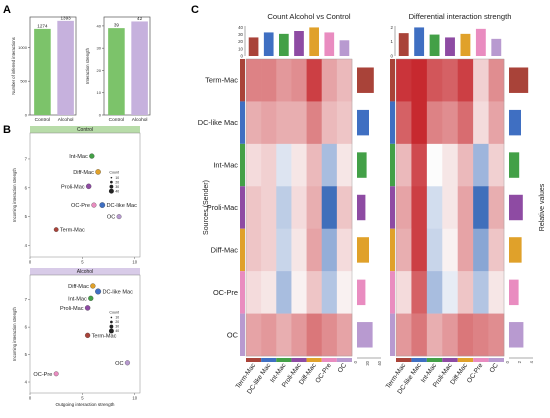 This screenshot has width=550, height=418. Describe the element at coordinates (13, 66) in the screenshot. I see `A-left-ylabel: Number of inferred interactions` at that location.